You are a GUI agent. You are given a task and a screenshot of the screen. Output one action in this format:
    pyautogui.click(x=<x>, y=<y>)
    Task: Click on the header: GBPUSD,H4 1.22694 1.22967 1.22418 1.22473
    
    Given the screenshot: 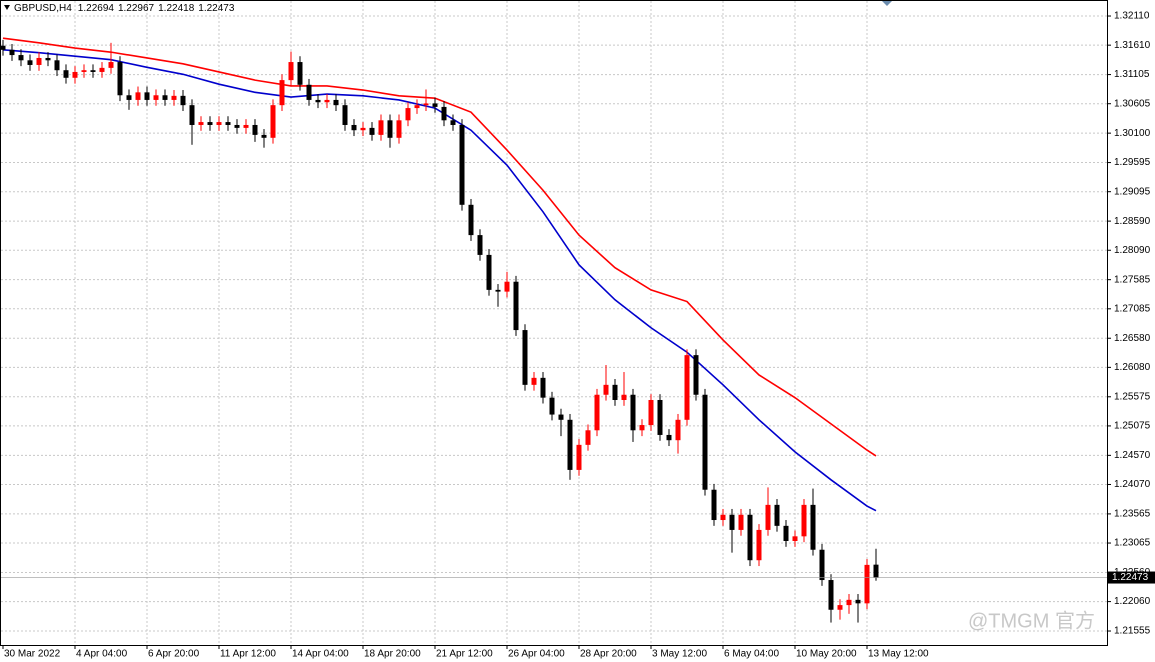 What is the action you would take?
    pyautogui.click(x=124, y=8)
    